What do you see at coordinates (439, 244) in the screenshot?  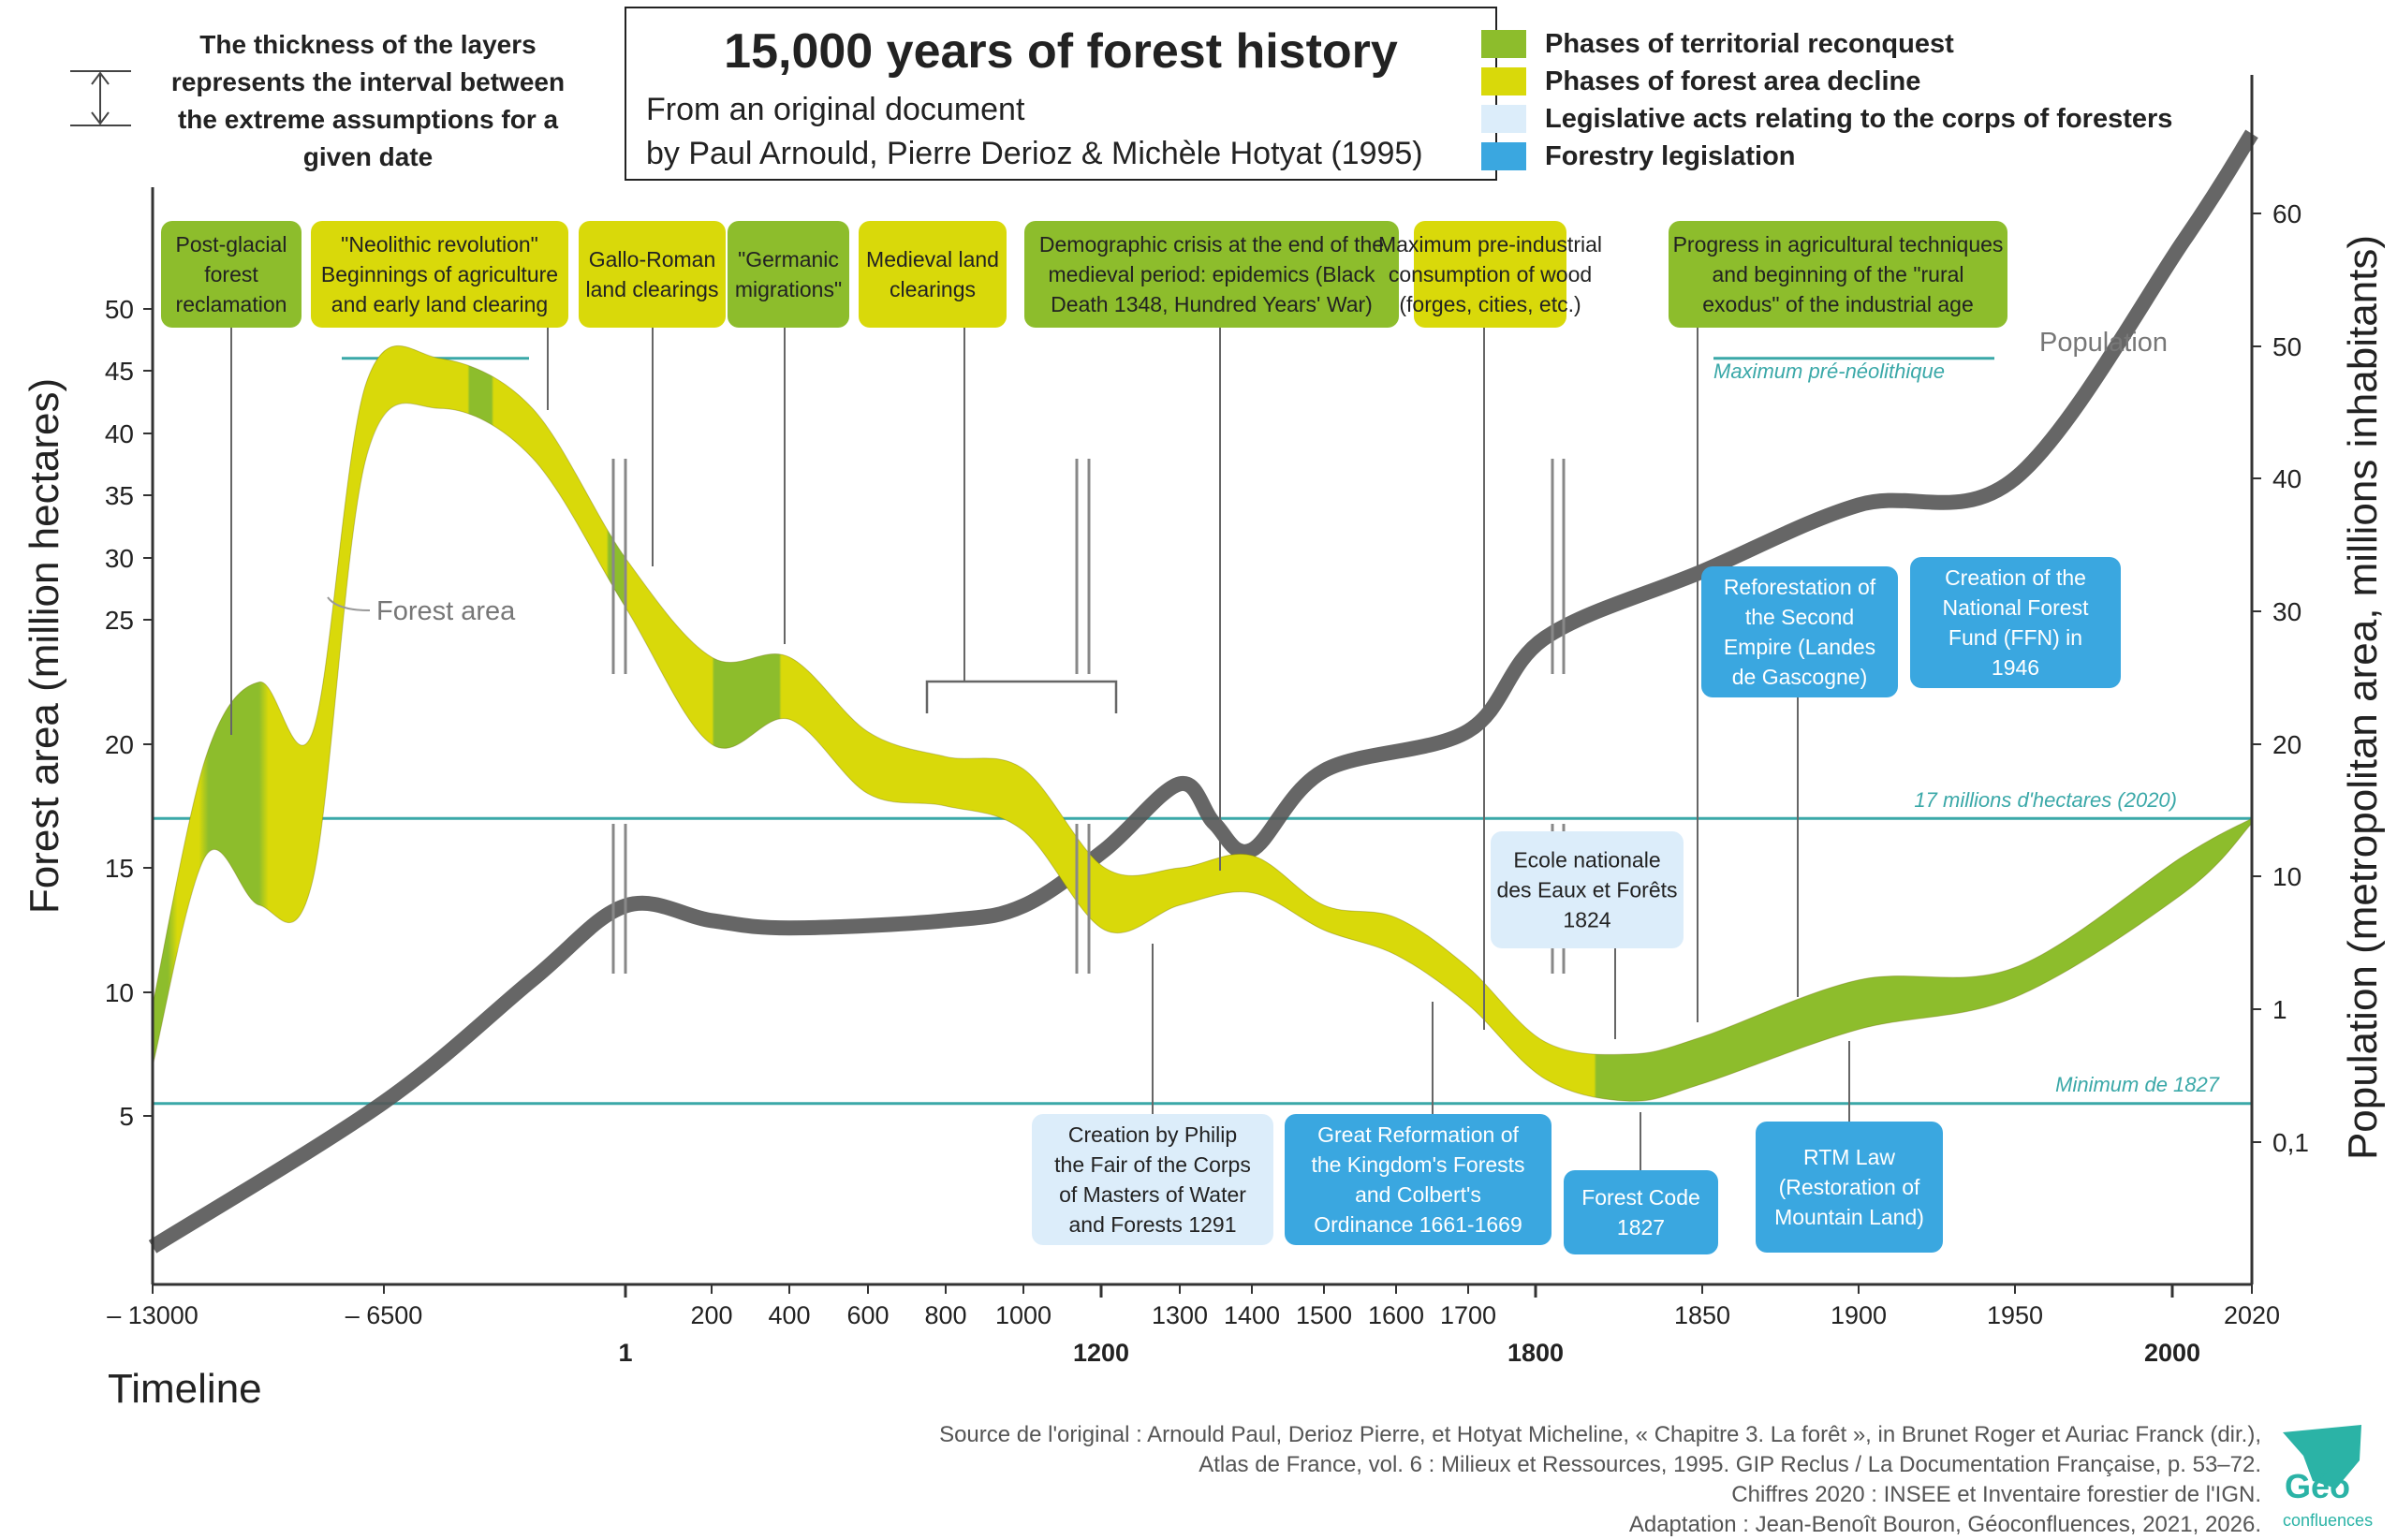 I see `phase-text-1-0: "Neolithic revolution"` at bounding box center [439, 244].